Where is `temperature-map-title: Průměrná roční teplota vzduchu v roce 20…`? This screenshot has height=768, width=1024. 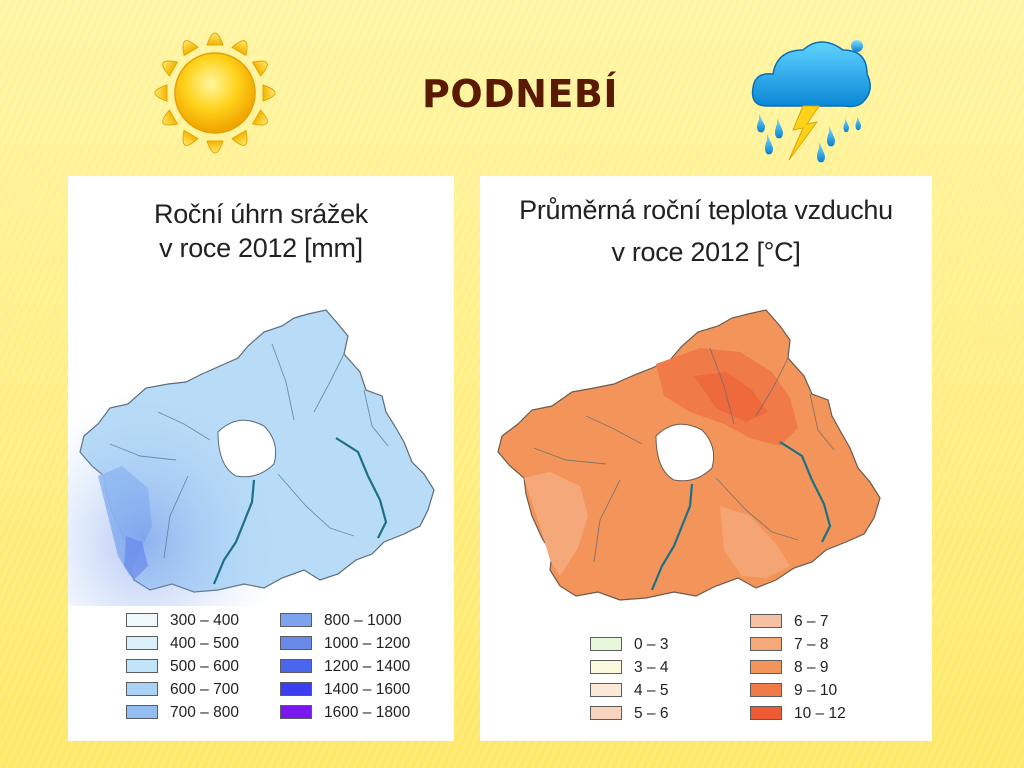 temperature-map-title: Průměrná roční teplota vzduchu v roce 20… is located at coordinates (706, 232).